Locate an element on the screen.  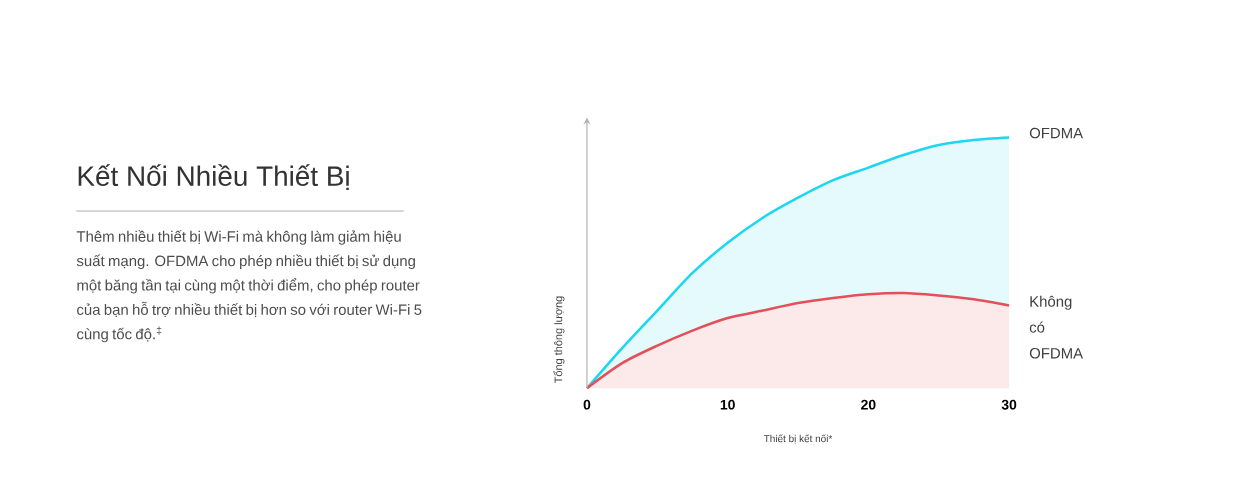
series-label: OFDMA is located at coordinates (1056, 133).